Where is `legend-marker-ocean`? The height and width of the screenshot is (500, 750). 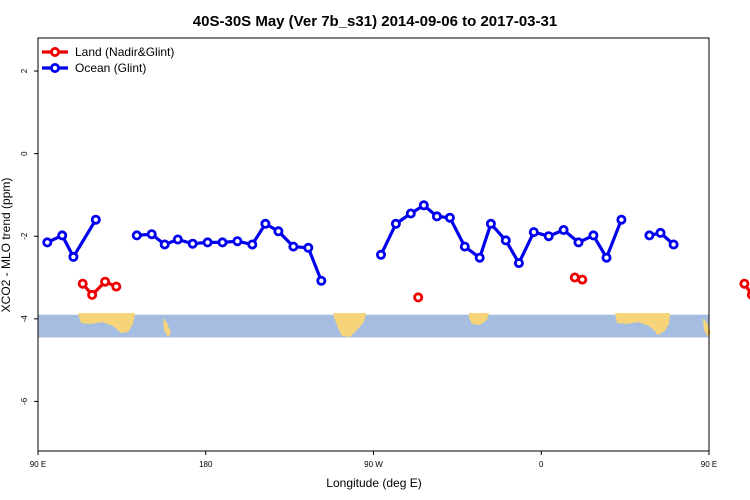
legend-marker-ocean is located at coordinates (55, 68).